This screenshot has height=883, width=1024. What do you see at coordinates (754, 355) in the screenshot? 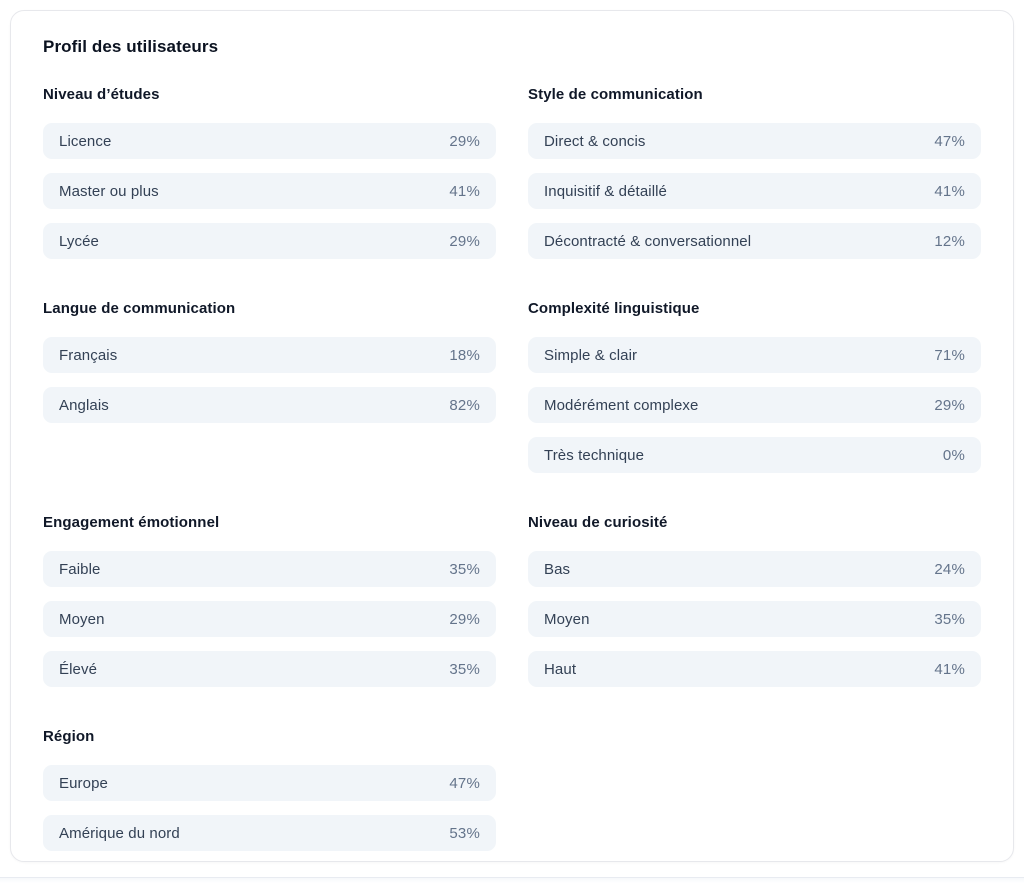
I see `stat-row: Simple & clair 71%` at bounding box center [754, 355].